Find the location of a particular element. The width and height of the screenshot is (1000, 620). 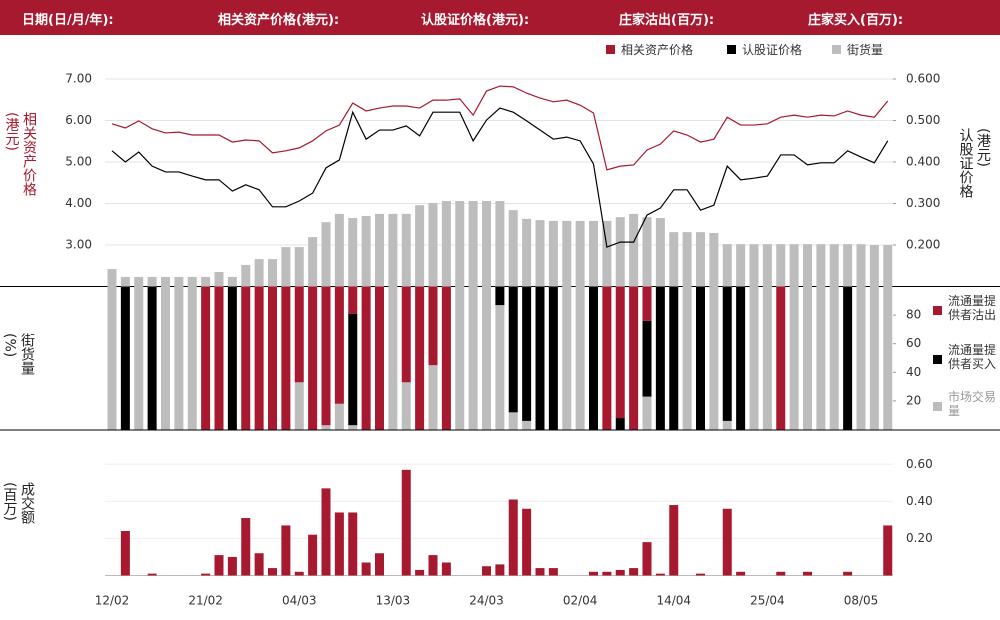

legend-label: 街货量 is located at coordinates (865, 49).